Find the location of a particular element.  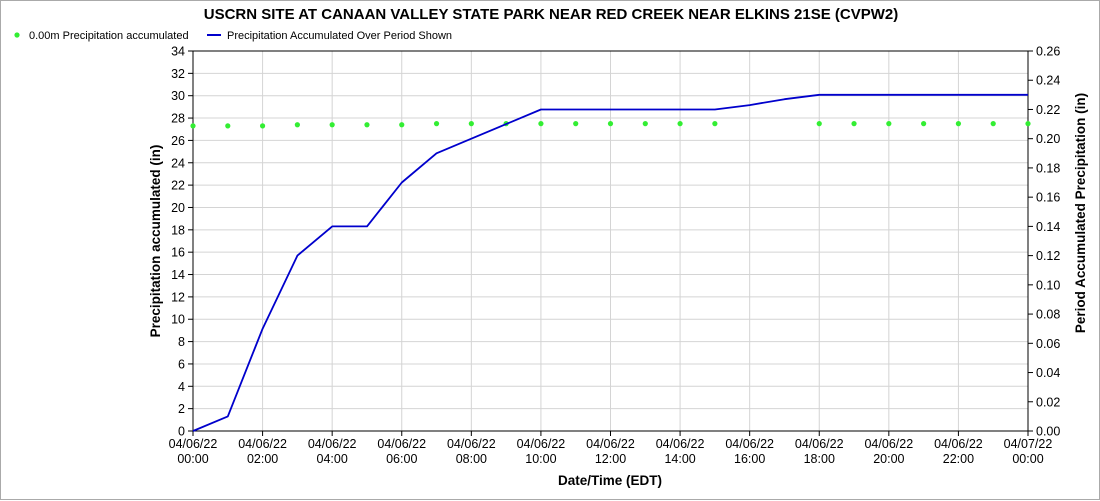

y-left-tick-label: 34 is located at coordinates (178, 52).